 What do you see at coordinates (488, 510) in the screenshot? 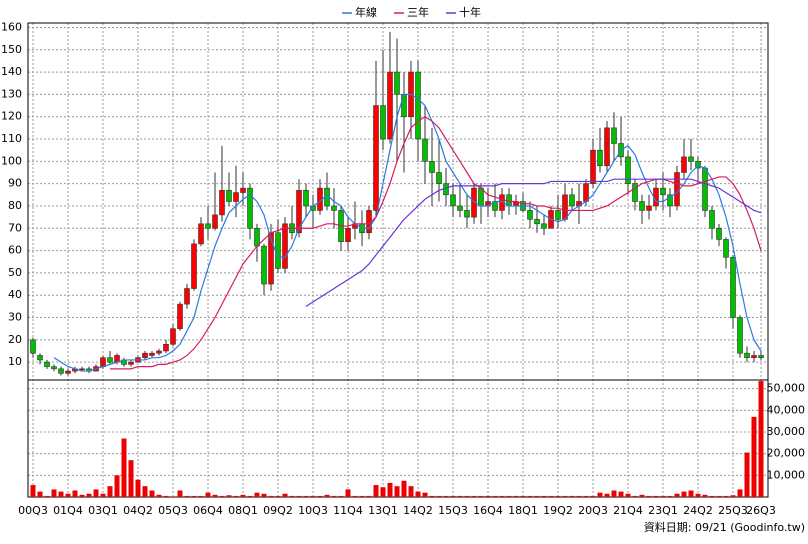
I see `x-tick-label: 16Q4` at bounding box center [488, 510].